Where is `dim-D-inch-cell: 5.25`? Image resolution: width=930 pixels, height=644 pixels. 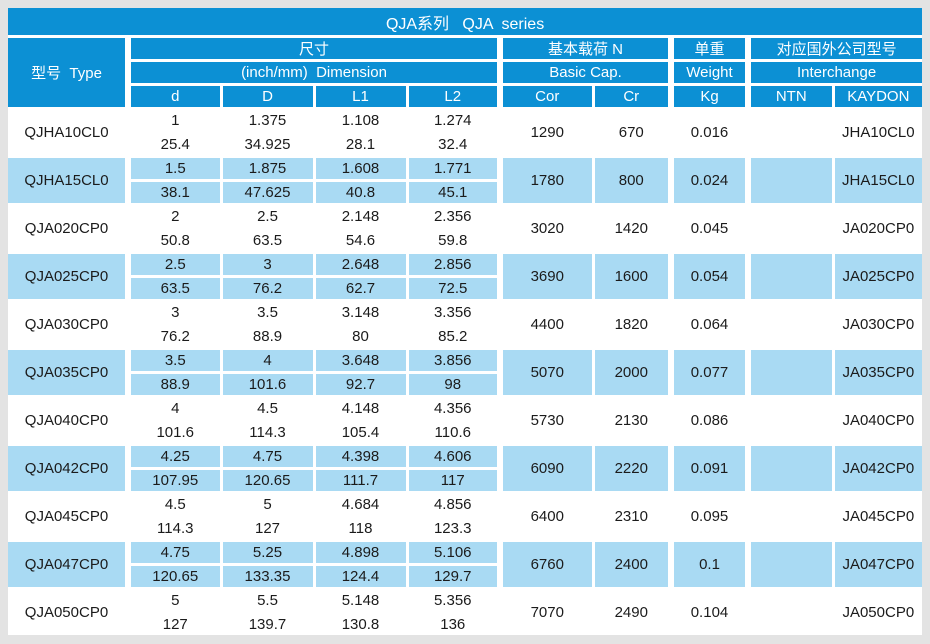
dim-D-inch-cell: 5.25 is located at coordinates (267, 552).